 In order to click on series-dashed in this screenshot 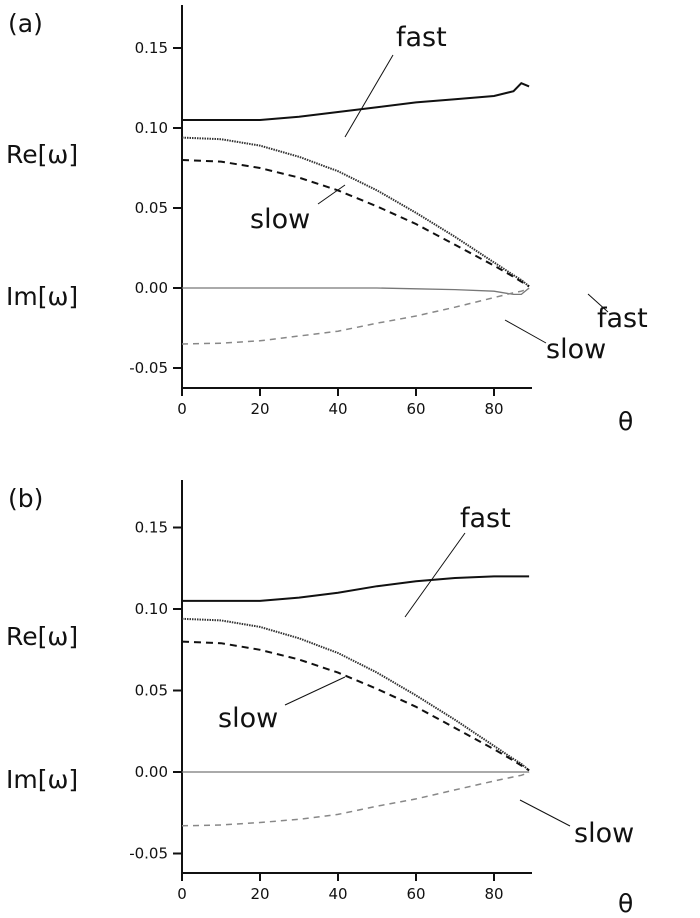, I will do `click(355, 223)`.